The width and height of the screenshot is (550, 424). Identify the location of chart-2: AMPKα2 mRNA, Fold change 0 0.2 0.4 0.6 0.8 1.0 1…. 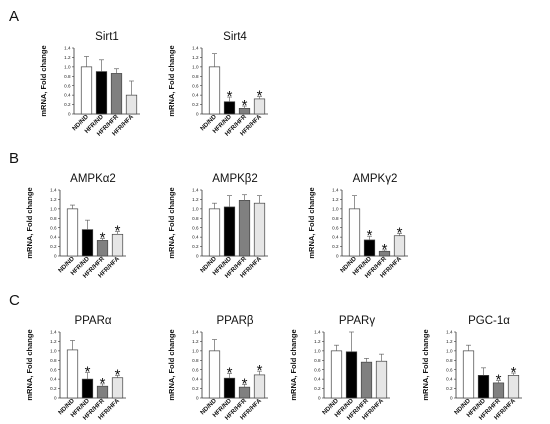
(75, 226).